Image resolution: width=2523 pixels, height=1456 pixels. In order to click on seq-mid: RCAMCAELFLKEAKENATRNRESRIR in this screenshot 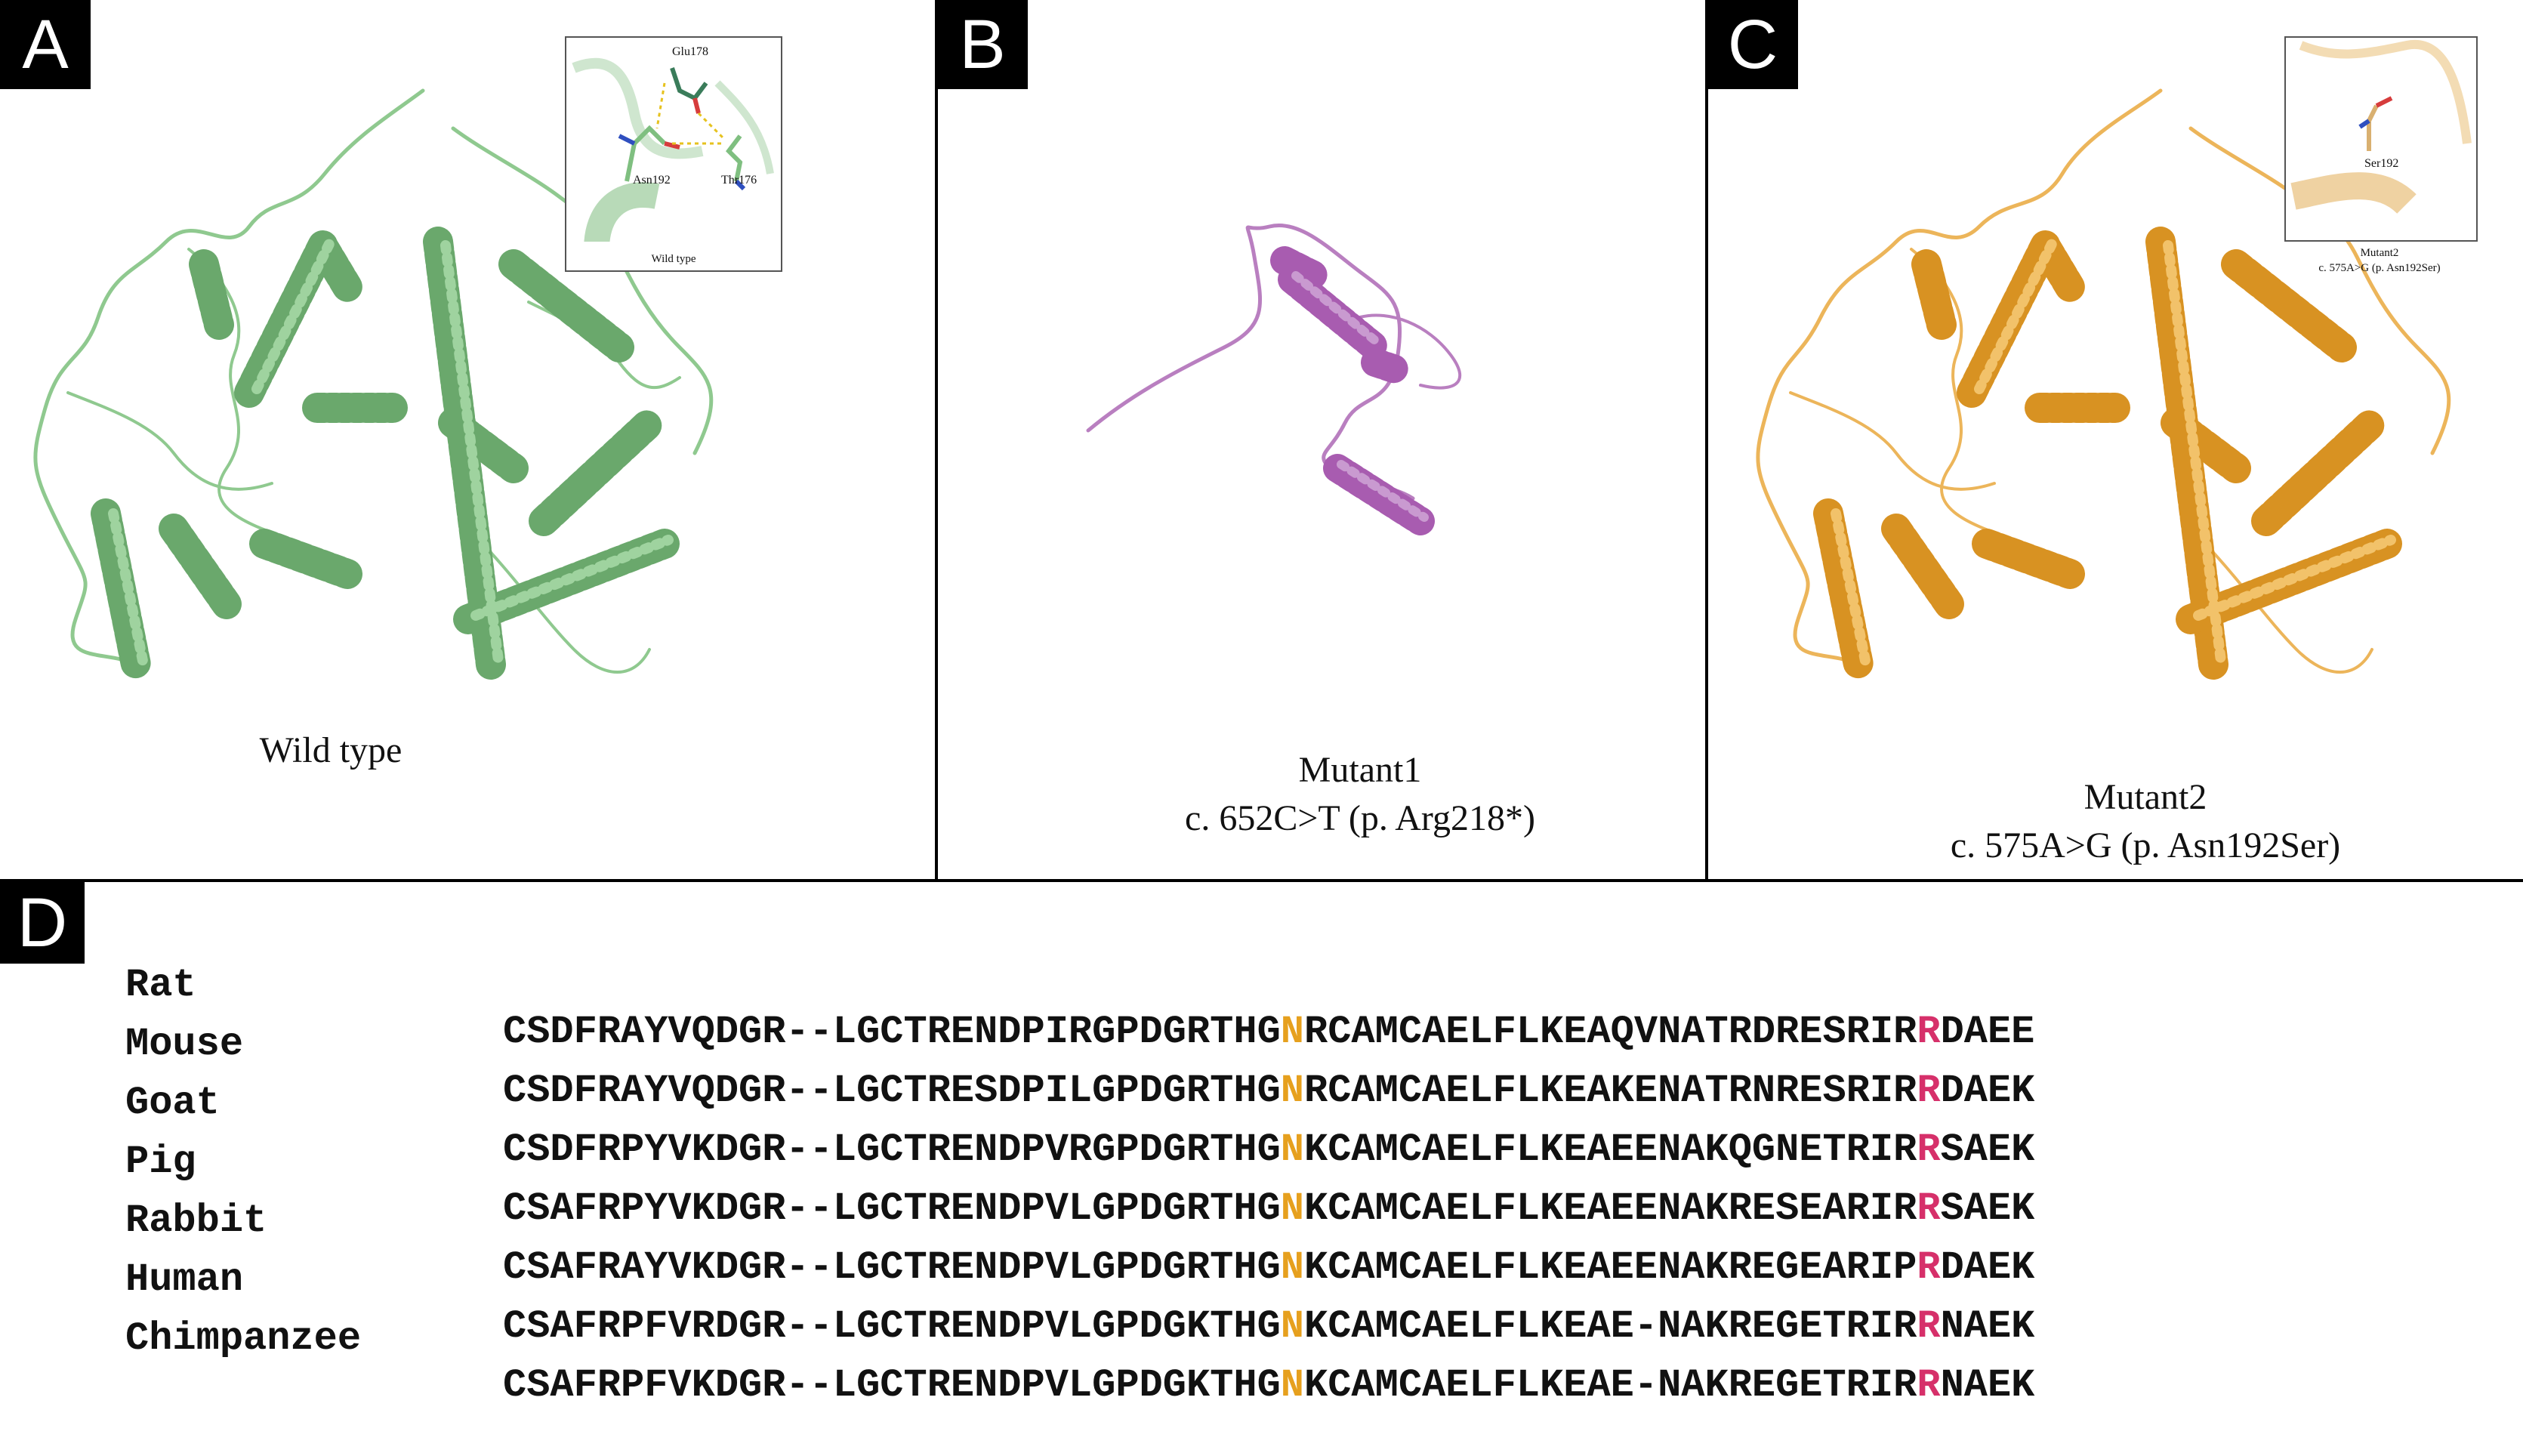, I will do `click(1610, 1091)`.